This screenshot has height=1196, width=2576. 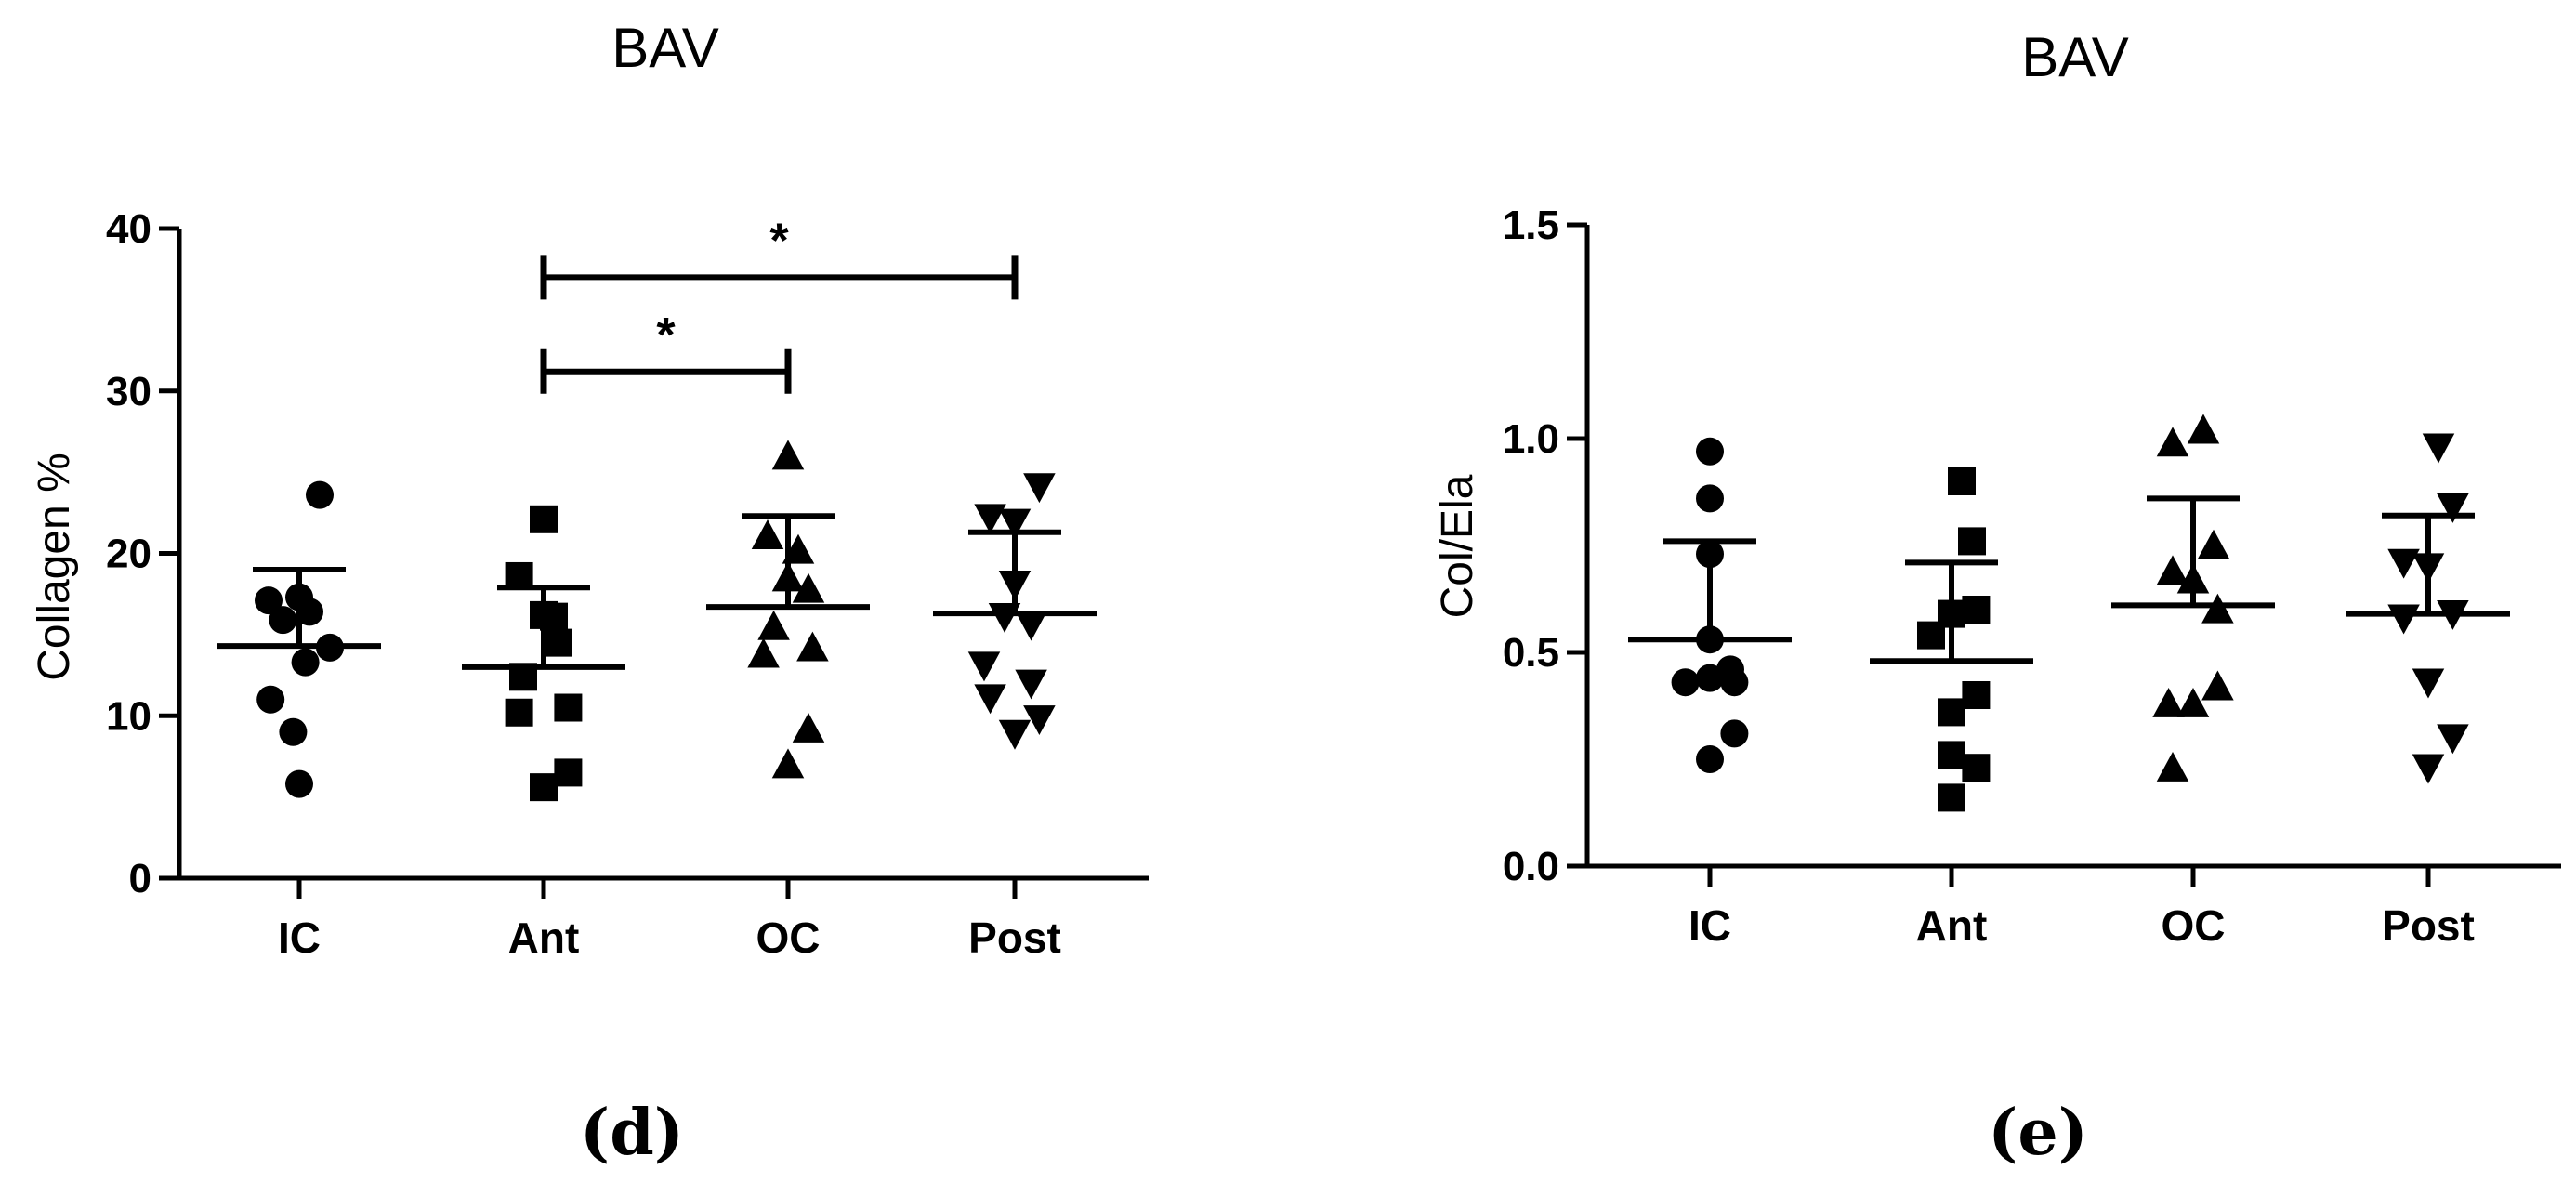 What do you see at coordinates (632, 1133) in the screenshot?
I see `panel-label: (d)` at bounding box center [632, 1133].